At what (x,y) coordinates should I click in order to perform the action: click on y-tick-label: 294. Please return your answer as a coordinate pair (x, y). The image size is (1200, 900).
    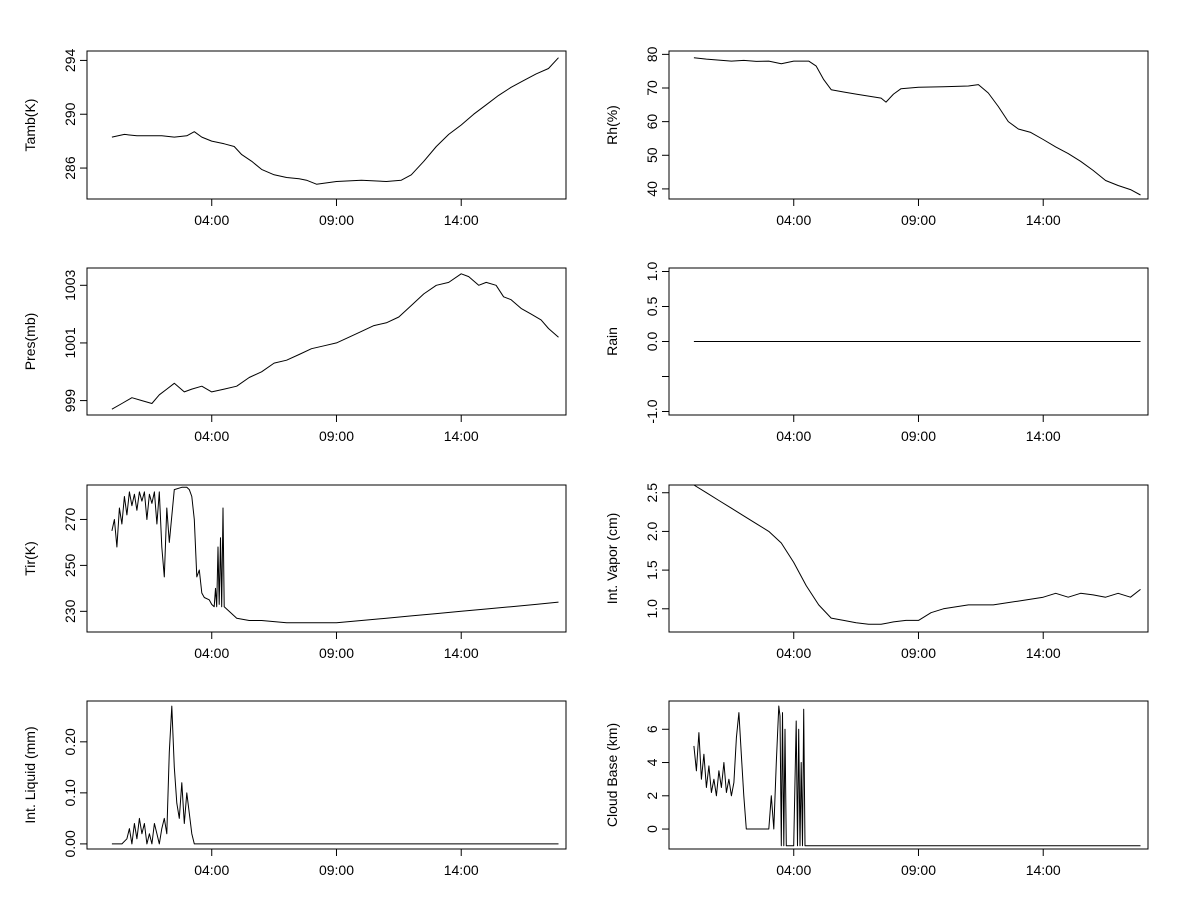
    Looking at the image, I should click on (70, 61).